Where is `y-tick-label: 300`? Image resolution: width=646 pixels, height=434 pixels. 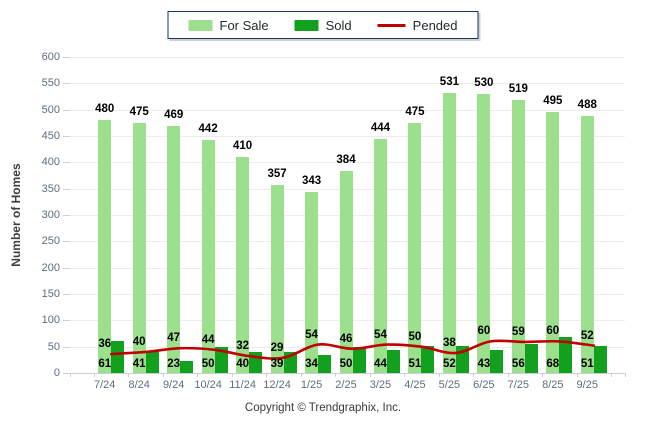
y-tick-label: 300 is located at coordinates (50, 215).